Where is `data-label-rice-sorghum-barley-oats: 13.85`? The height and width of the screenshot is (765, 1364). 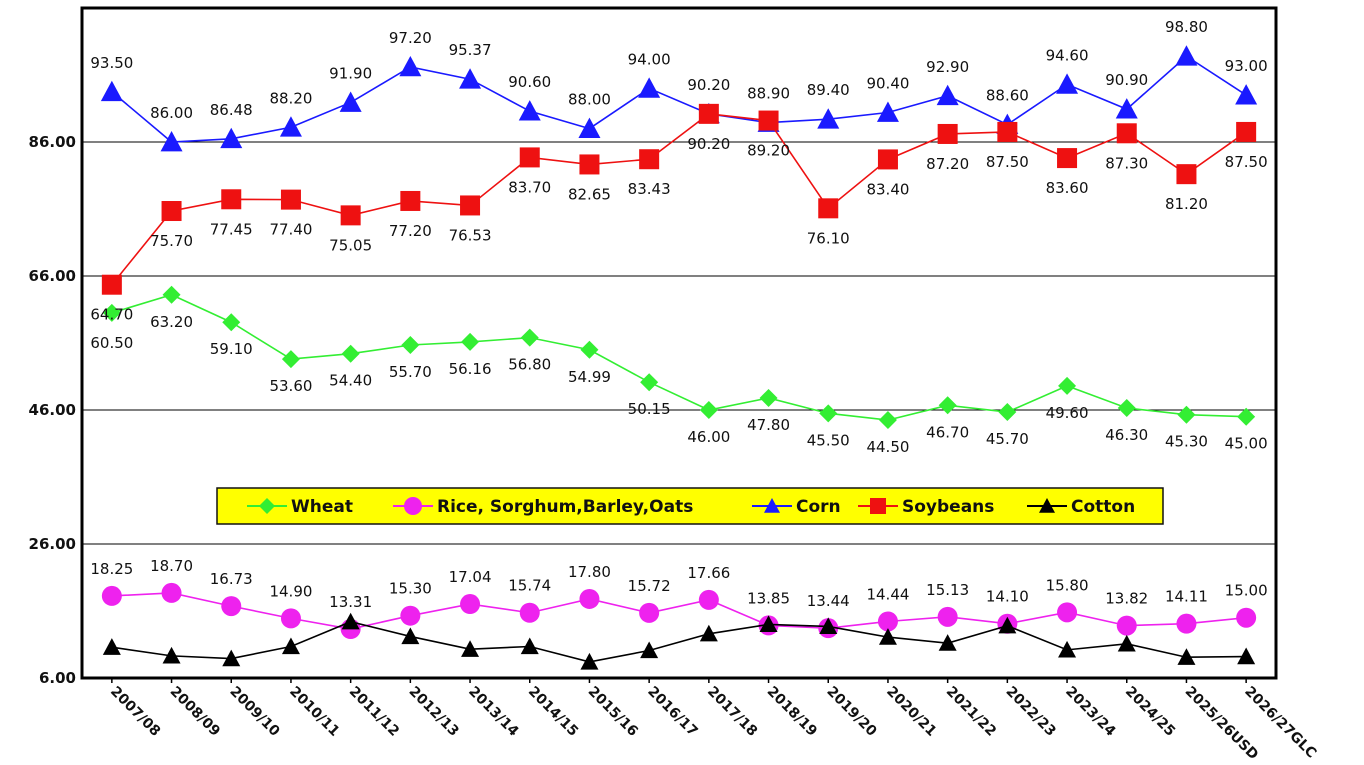
data-label-rice-sorghum-barley-oats: 13.85 is located at coordinates (768, 598).